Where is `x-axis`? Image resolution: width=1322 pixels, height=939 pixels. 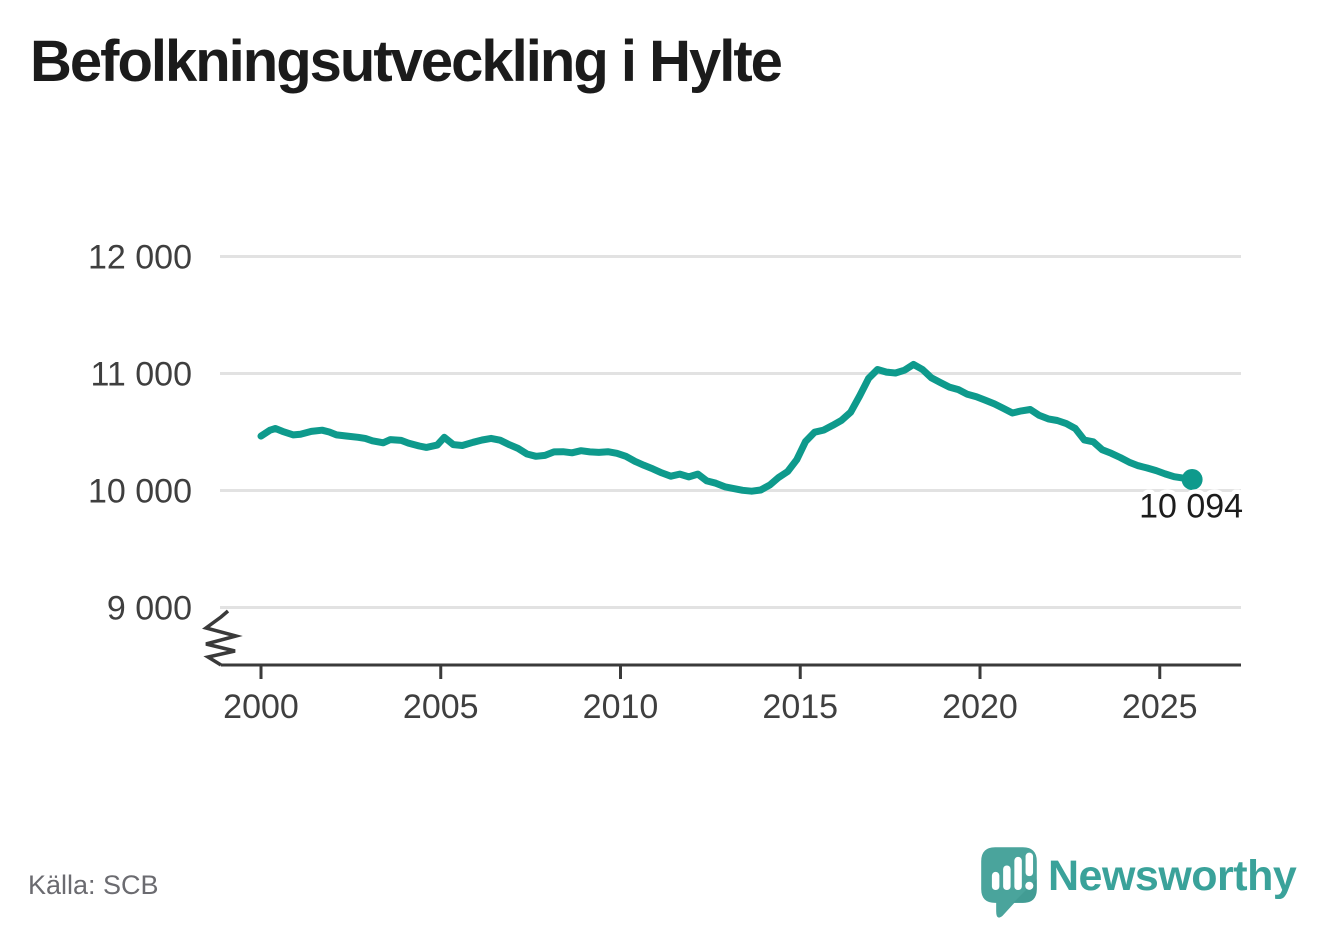
x-axis is located at coordinates (731, 671).